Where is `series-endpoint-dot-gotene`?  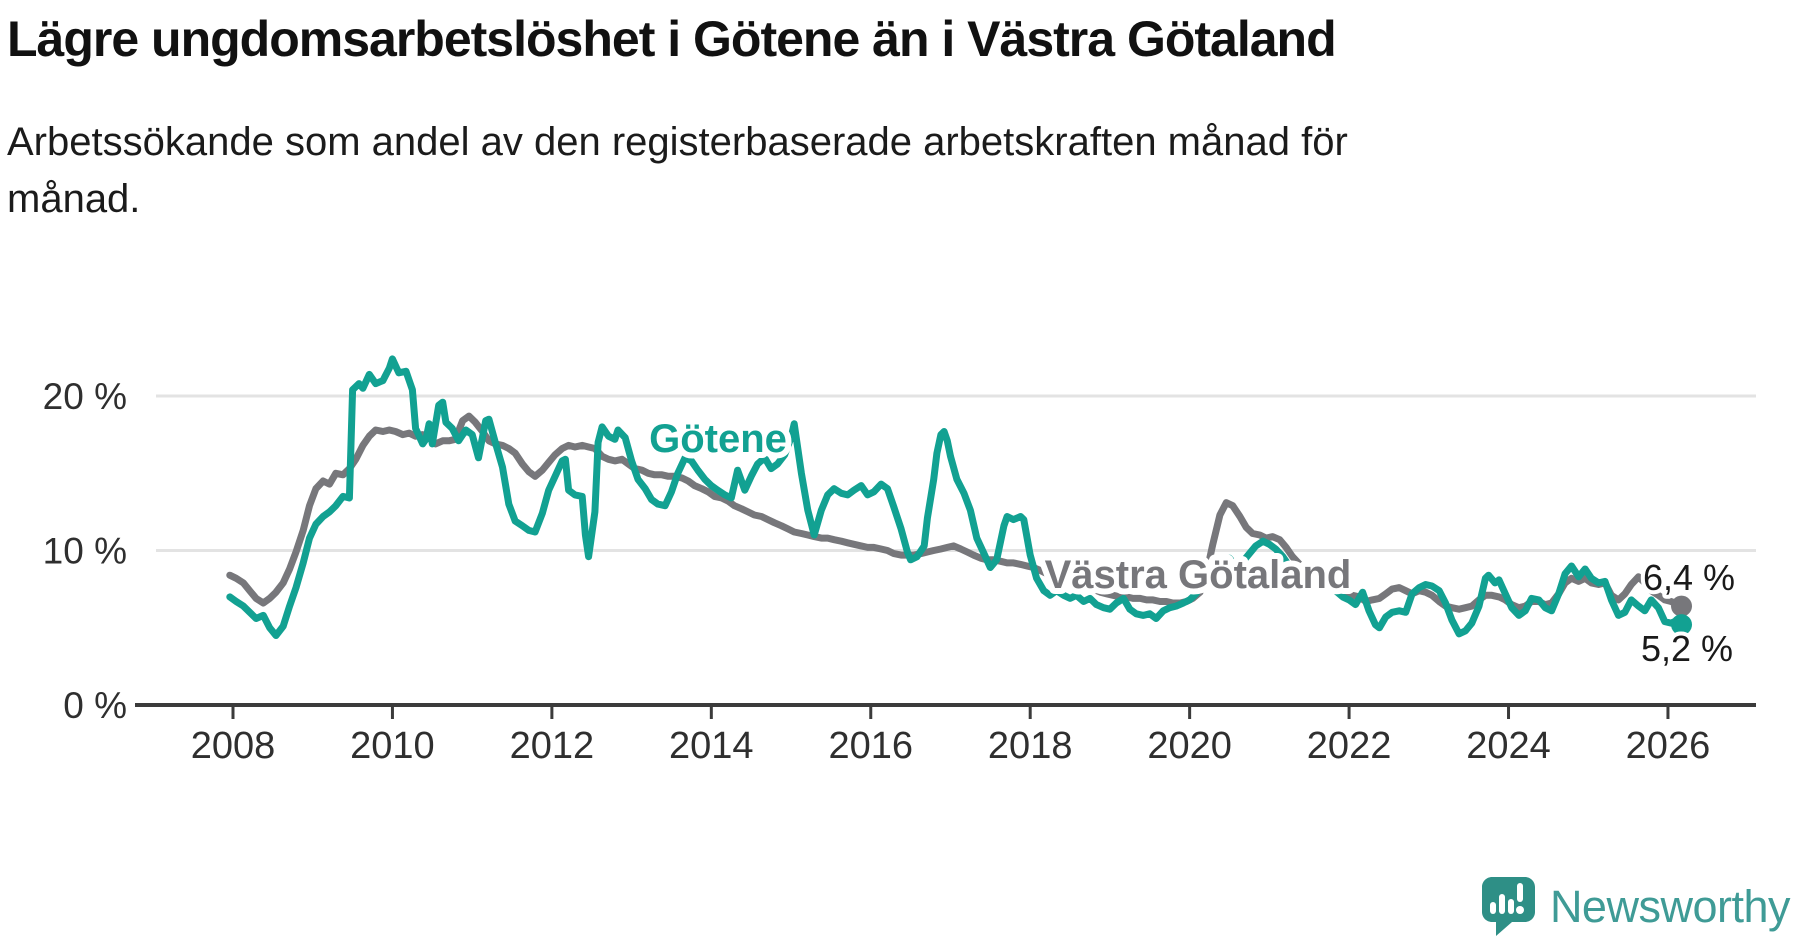 series-endpoint-dot-gotene is located at coordinates (1682, 625).